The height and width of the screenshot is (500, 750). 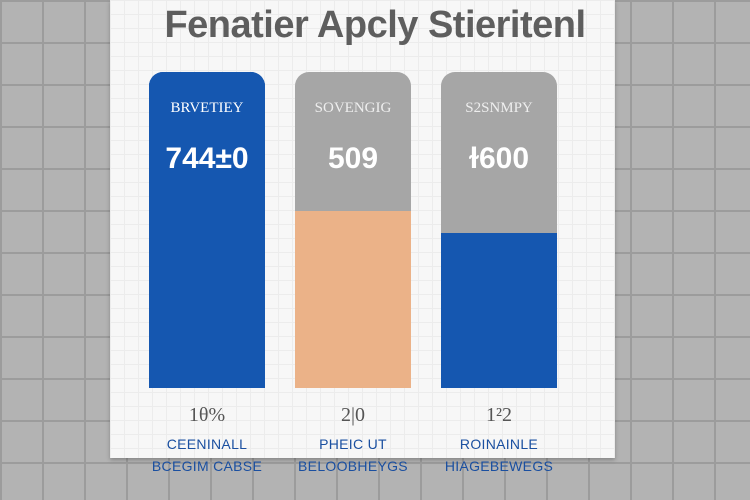 What do you see at coordinates (352, 415) in the screenshot?
I see `bar-2-percent-label: 2|0` at bounding box center [352, 415].